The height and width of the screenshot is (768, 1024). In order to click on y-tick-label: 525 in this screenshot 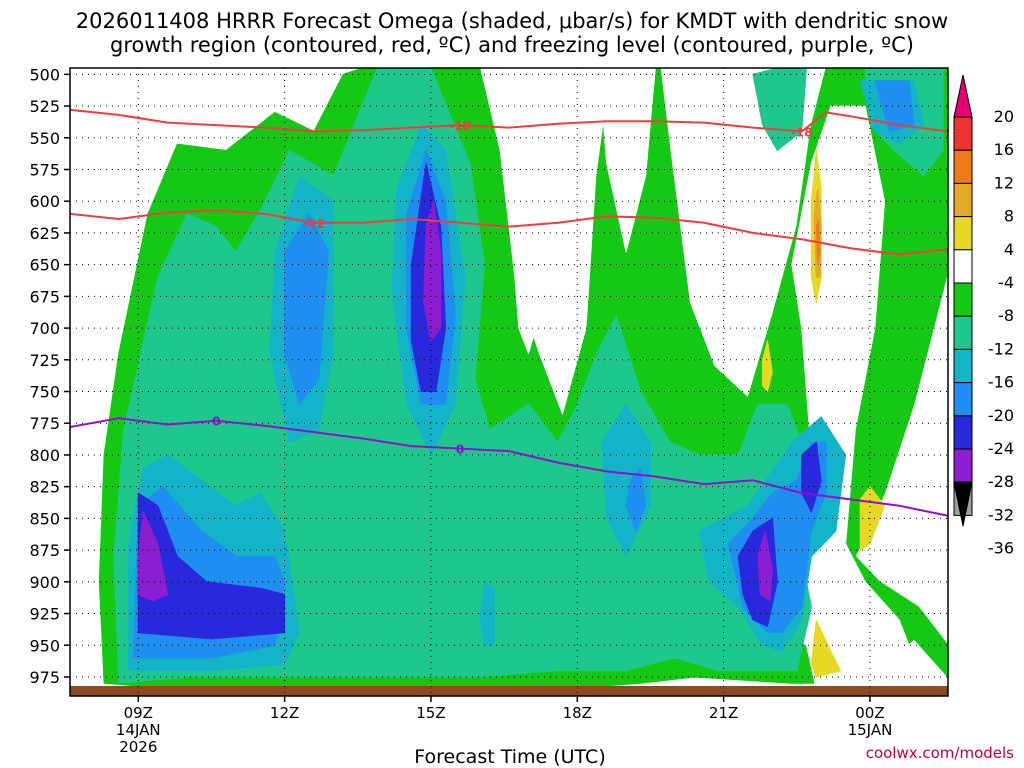, I will do `click(44, 106)`.